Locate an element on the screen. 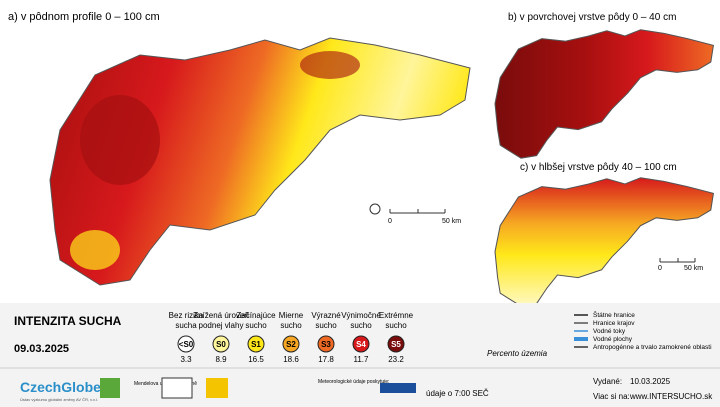 The height and width of the screenshot is (407, 720). class-code: S3 is located at coordinates (326, 344).